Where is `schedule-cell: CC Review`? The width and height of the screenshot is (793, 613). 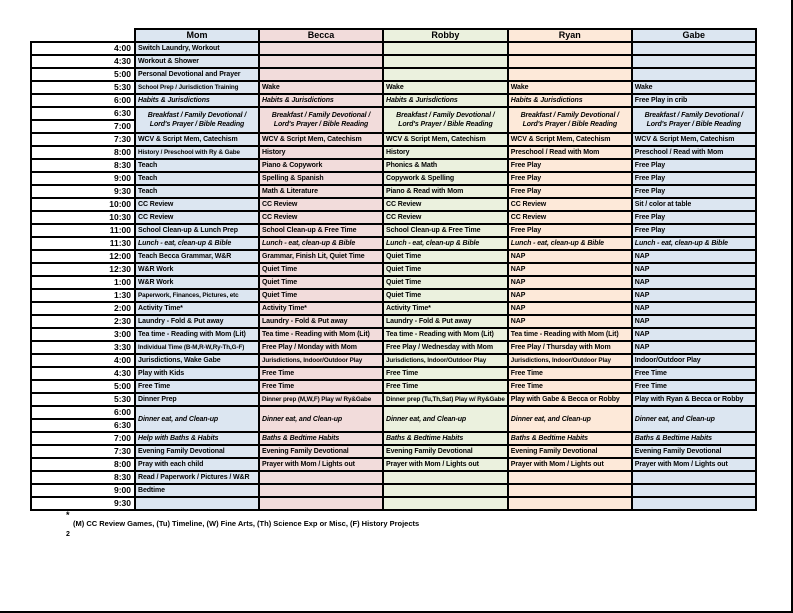 schedule-cell: CC Review is located at coordinates (569, 217).